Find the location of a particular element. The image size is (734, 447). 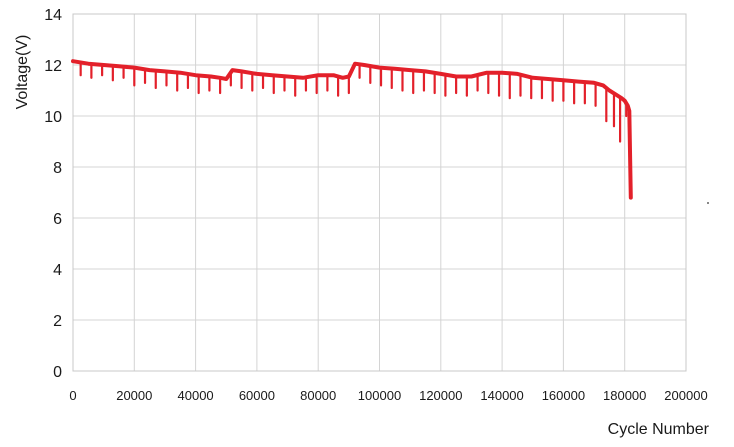

x-tick-label: 80000 is located at coordinates (318, 395).